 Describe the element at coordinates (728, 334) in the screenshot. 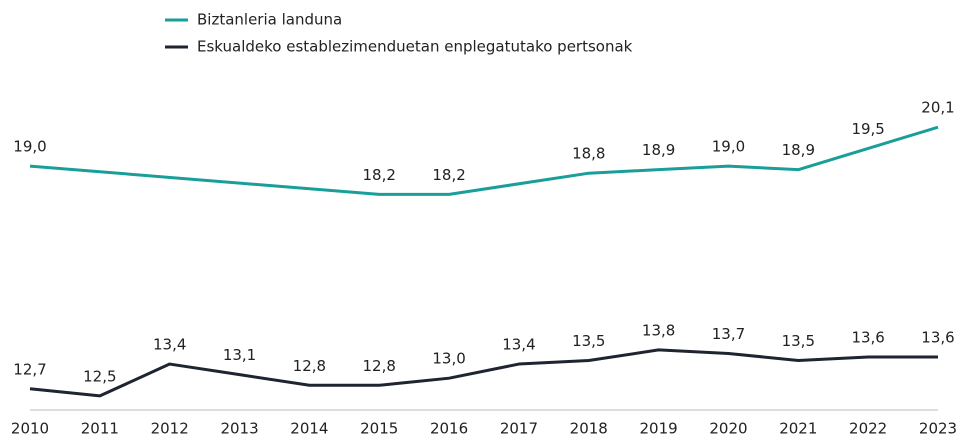

I see `data-label: 13,7` at that location.